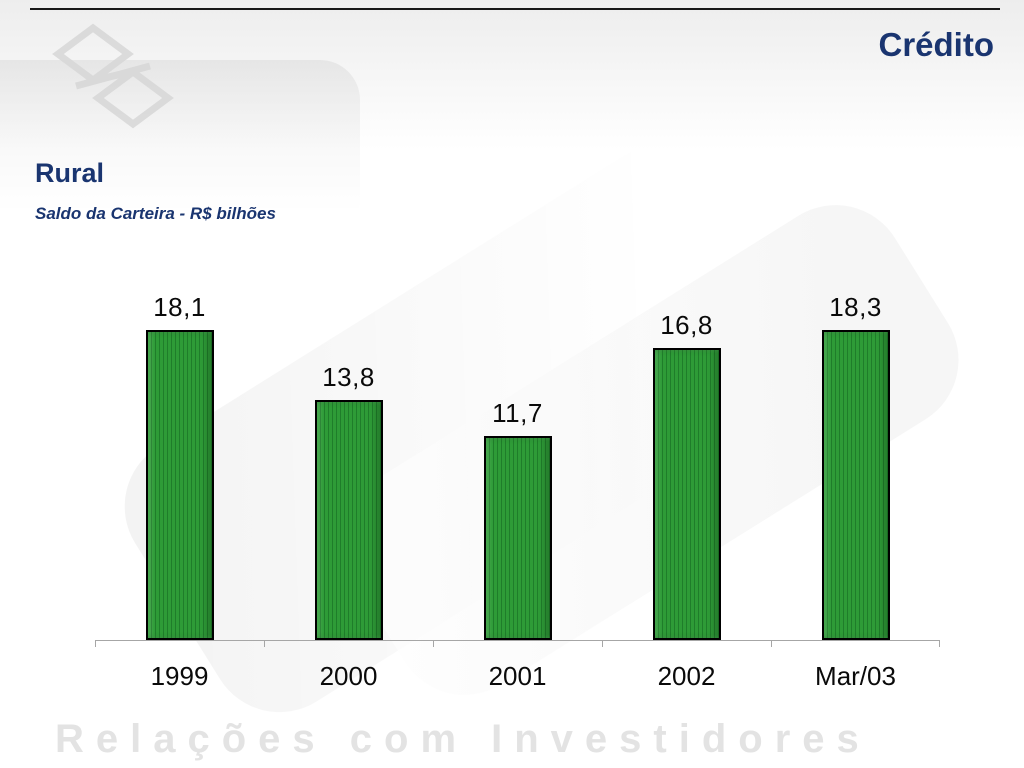  What do you see at coordinates (113, 78) in the screenshot?
I see `banco-do-brasil-logo-icon` at bounding box center [113, 78].